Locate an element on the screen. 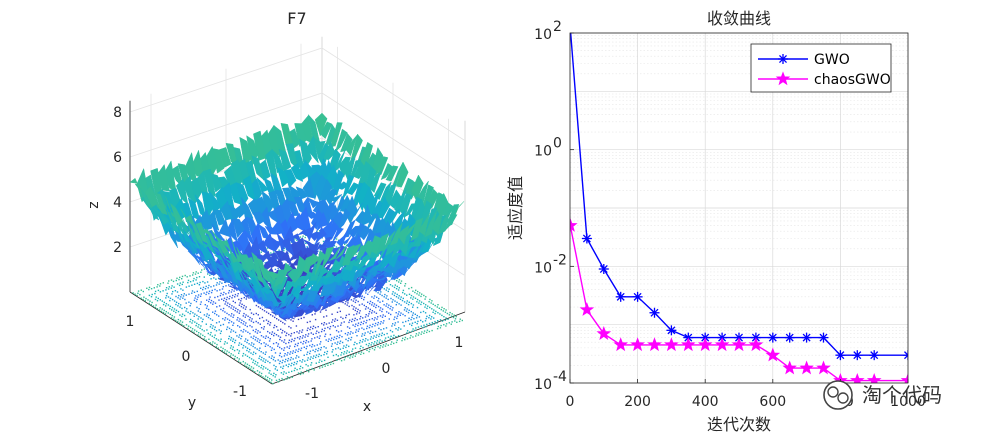 This screenshot has width=1000, height=437. asterisk-marker is located at coordinates (603, 269).